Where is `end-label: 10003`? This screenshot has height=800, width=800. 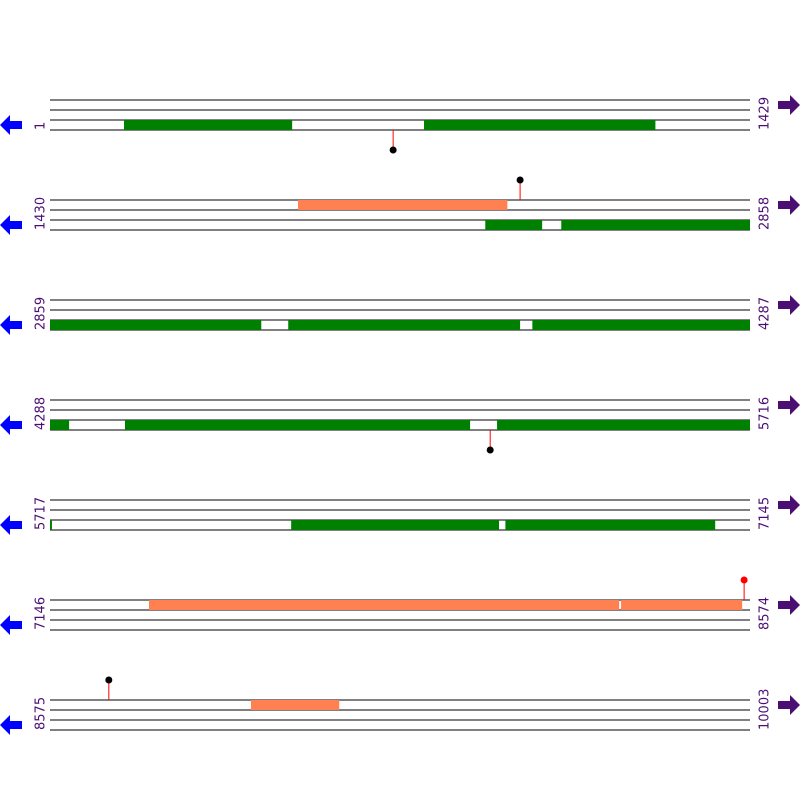 end-label: 10003 is located at coordinates (765, 709).